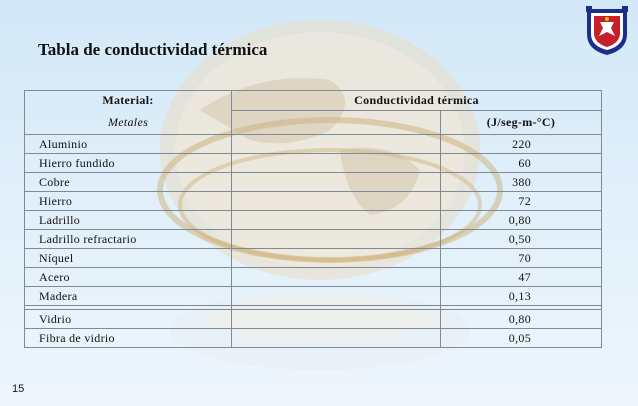  Describe the element at coordinates (128, 163) in the screenshot. I see `material-cell: Hierro fundido` at that location.